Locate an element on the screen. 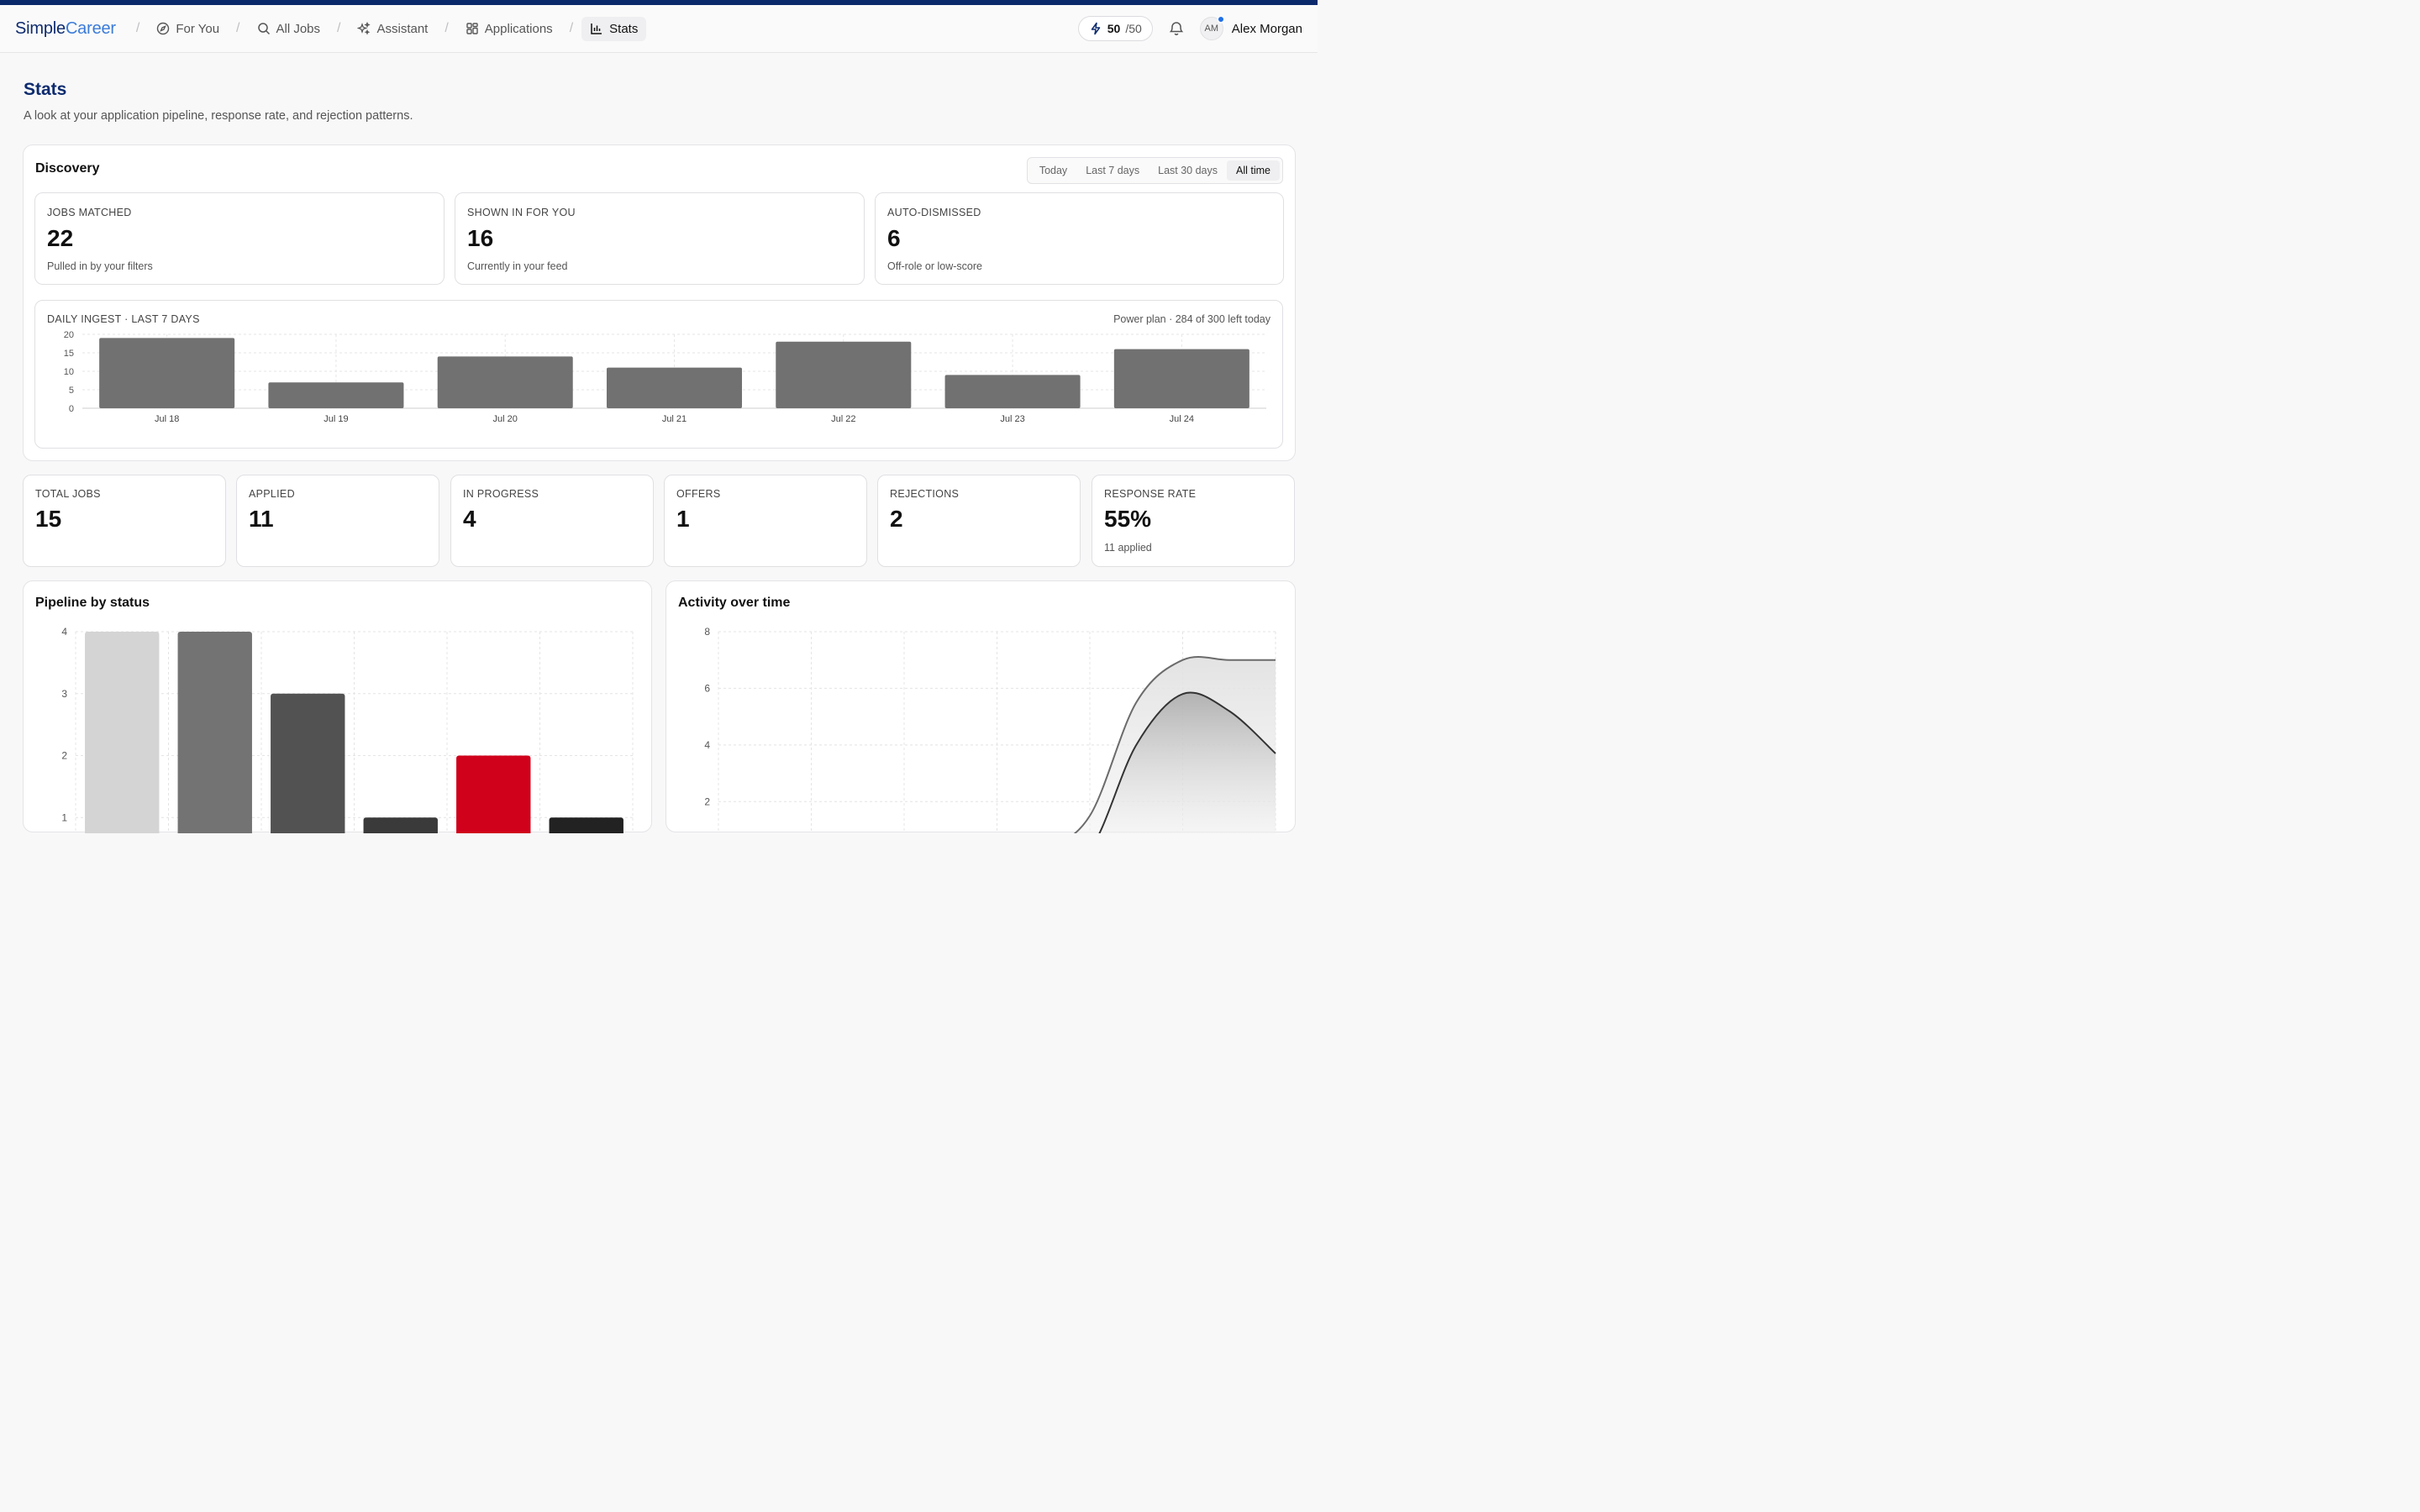 The width and height of the screenshot is (2420, 1512). credits-used: 50 is located at coordinates (1114, 28).